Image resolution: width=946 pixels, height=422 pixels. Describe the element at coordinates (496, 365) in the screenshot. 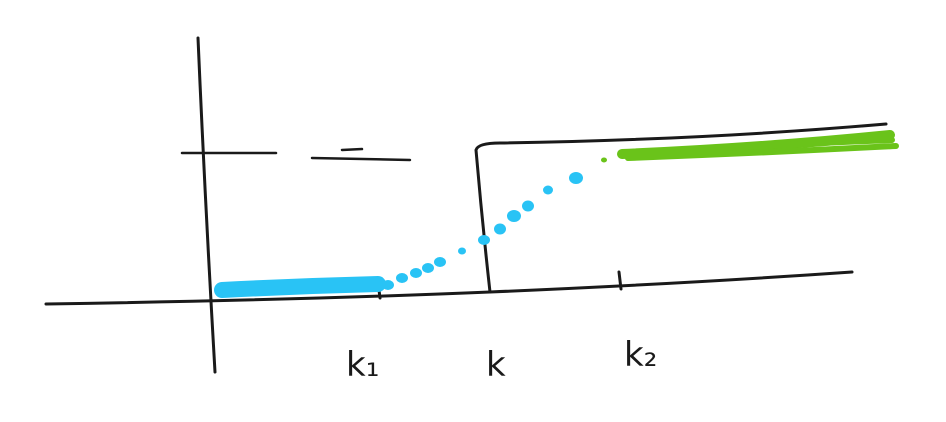

I see `tick-label-k: k` at that location.